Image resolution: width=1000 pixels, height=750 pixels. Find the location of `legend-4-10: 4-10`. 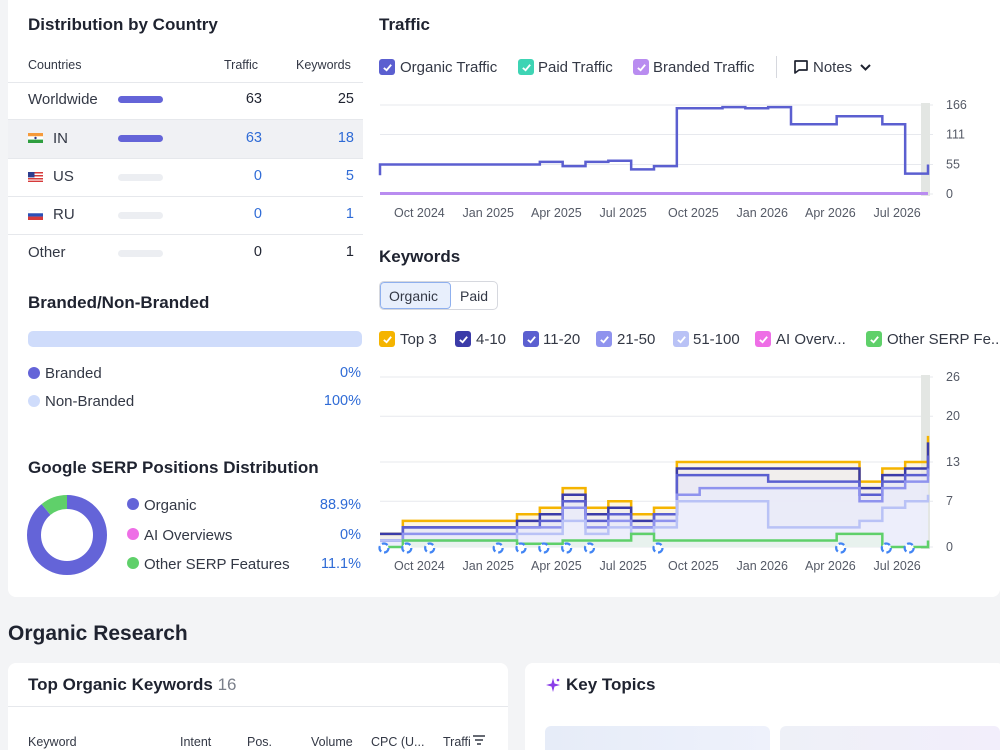

legend-4-10: 4-10 is located at coordinates (491, 339).